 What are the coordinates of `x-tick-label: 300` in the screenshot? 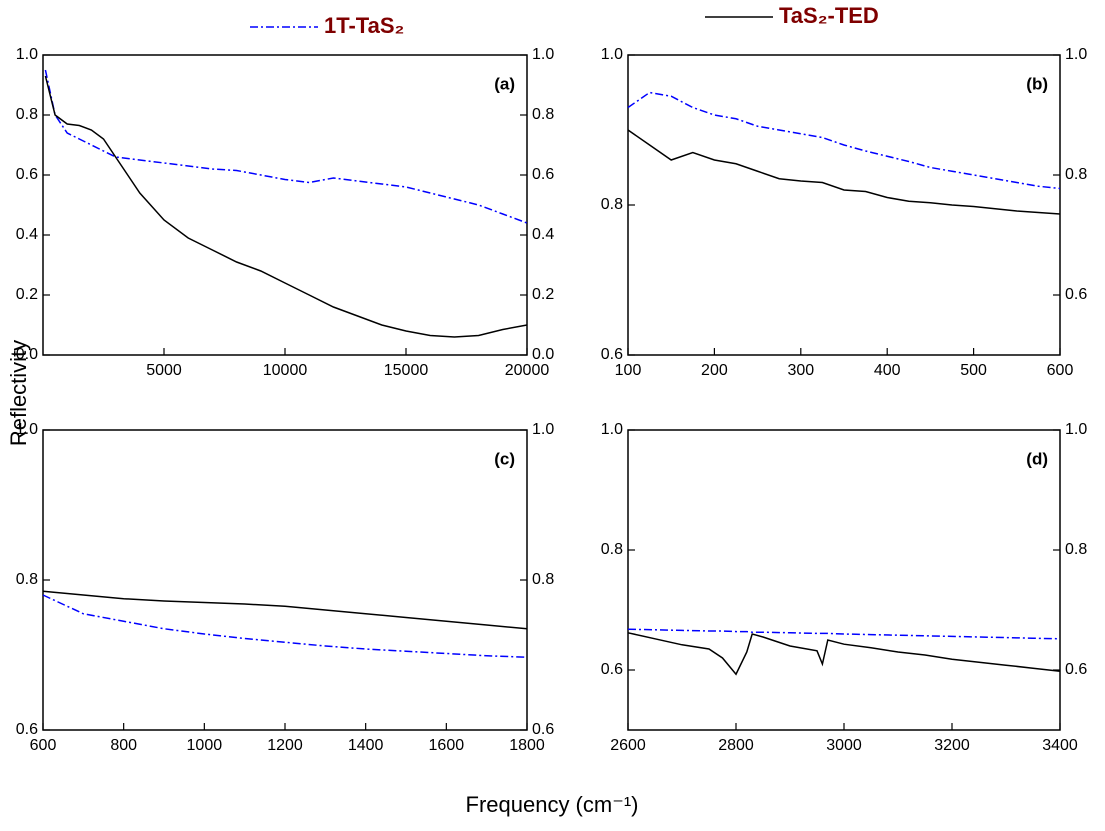 It's located at (800, 370).